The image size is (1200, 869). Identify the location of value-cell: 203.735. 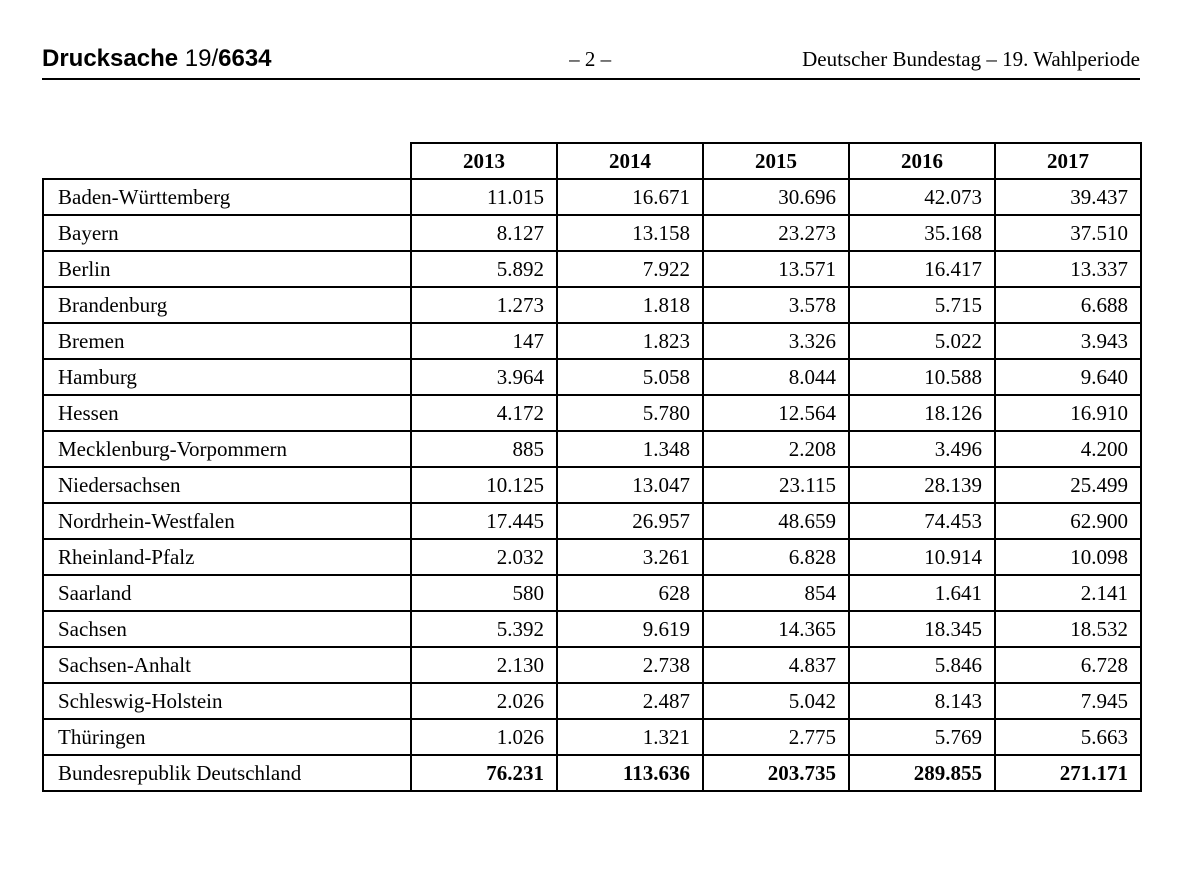
(776, 773).